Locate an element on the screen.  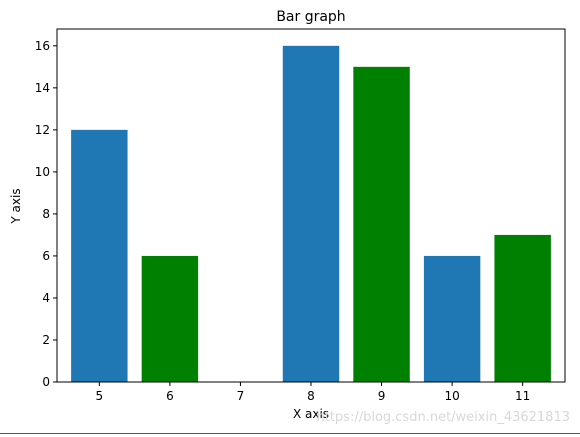
x-tick-label: 9 is located at coordinates (382, 396).